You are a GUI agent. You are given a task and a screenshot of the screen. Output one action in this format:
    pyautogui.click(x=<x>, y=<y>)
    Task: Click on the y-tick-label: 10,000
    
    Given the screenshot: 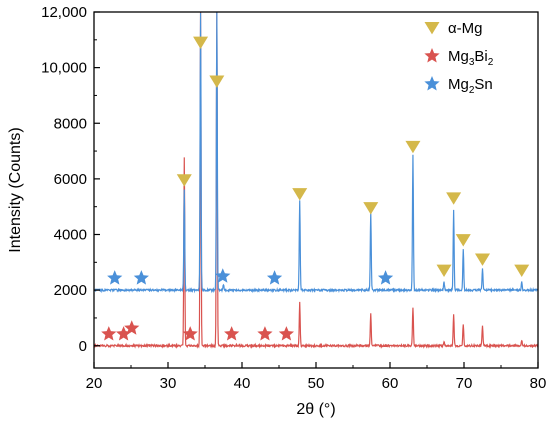 What is the action you would take?
    pyautogui.click(x=64, y=68)
    